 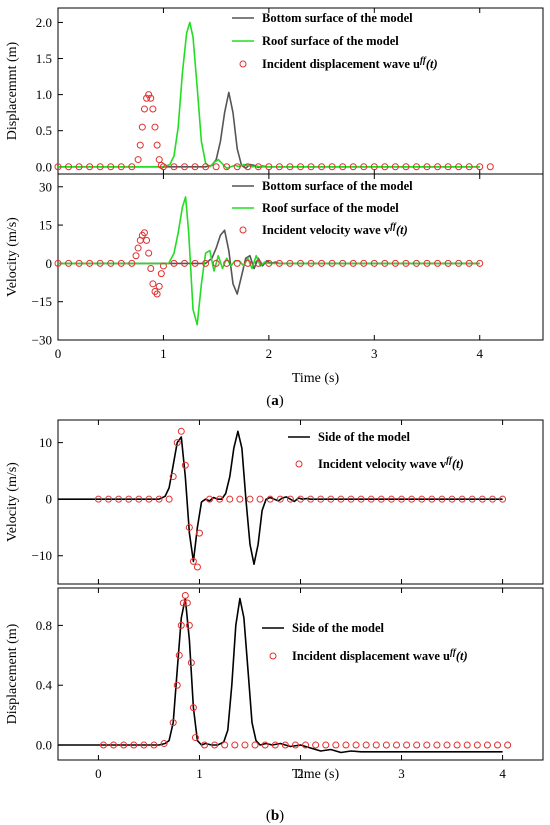 I want to click on panel-a-bottom-ytick-label: −30, so click(x=42, y=340).